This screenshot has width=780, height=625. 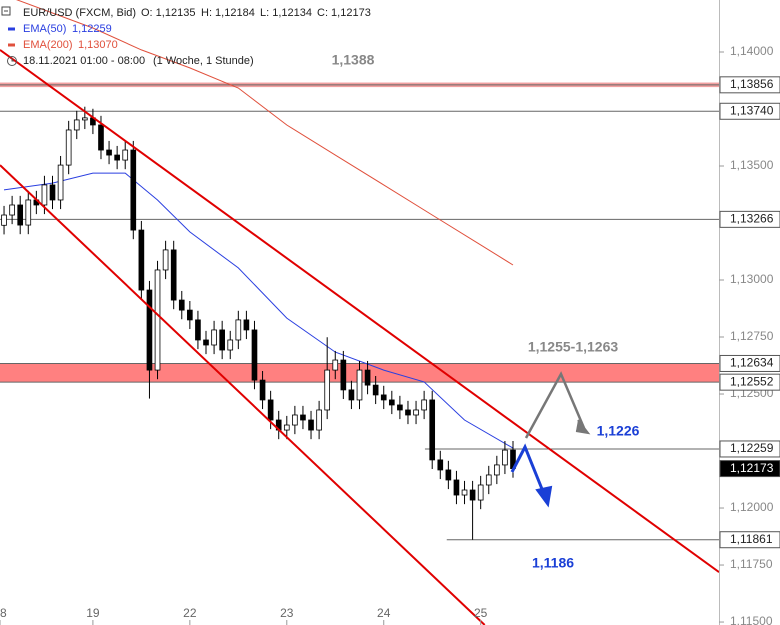 I want to click on x-tick-label: 8, so click(x=3, y=613).